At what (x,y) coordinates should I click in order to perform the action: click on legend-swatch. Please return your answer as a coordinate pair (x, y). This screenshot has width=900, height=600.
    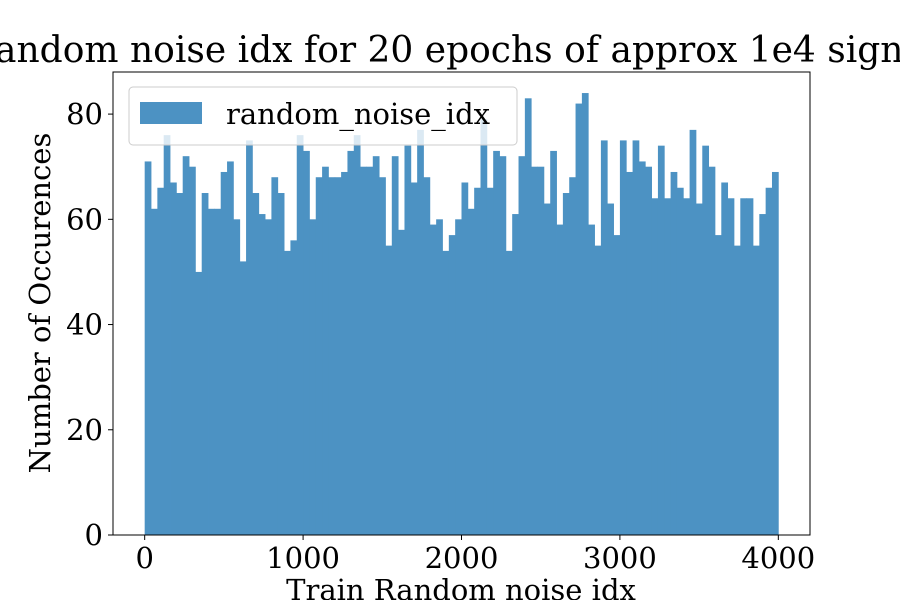
    Looking at the image, I should click on (171, 113).